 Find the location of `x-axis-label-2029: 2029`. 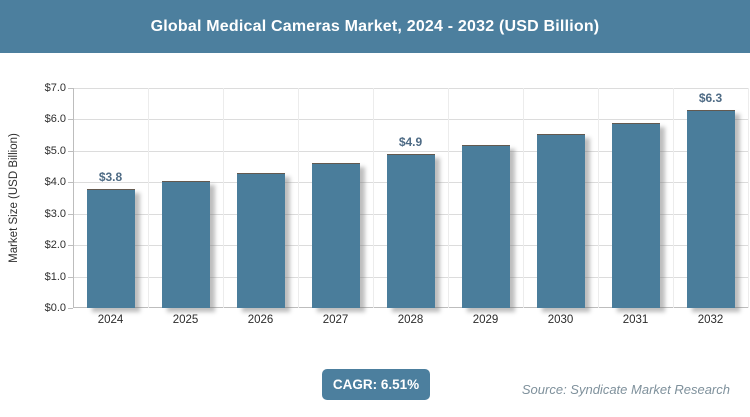

x-axis-label-2029: 2029 is located at coordinates (485, 320).